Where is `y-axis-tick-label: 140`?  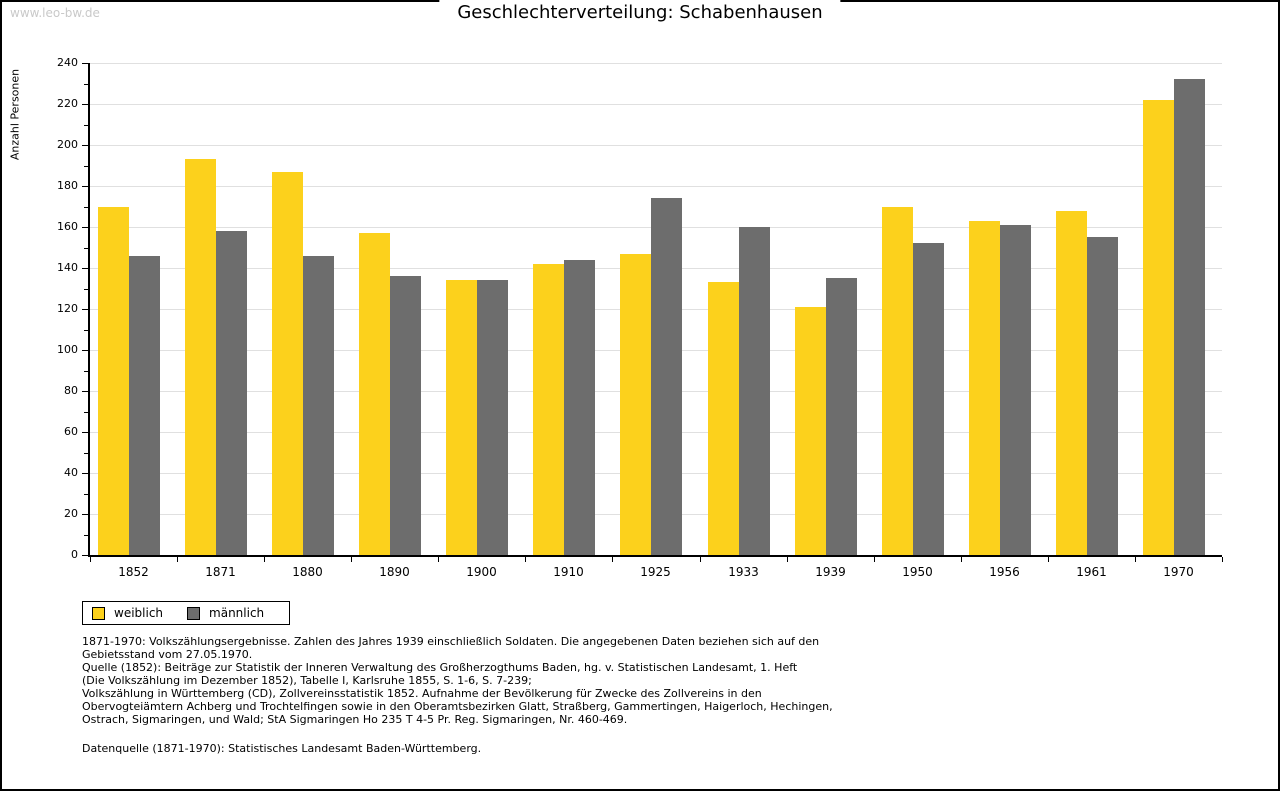 y-axis-tick-label: 140 is located at coordinates (67, 267).